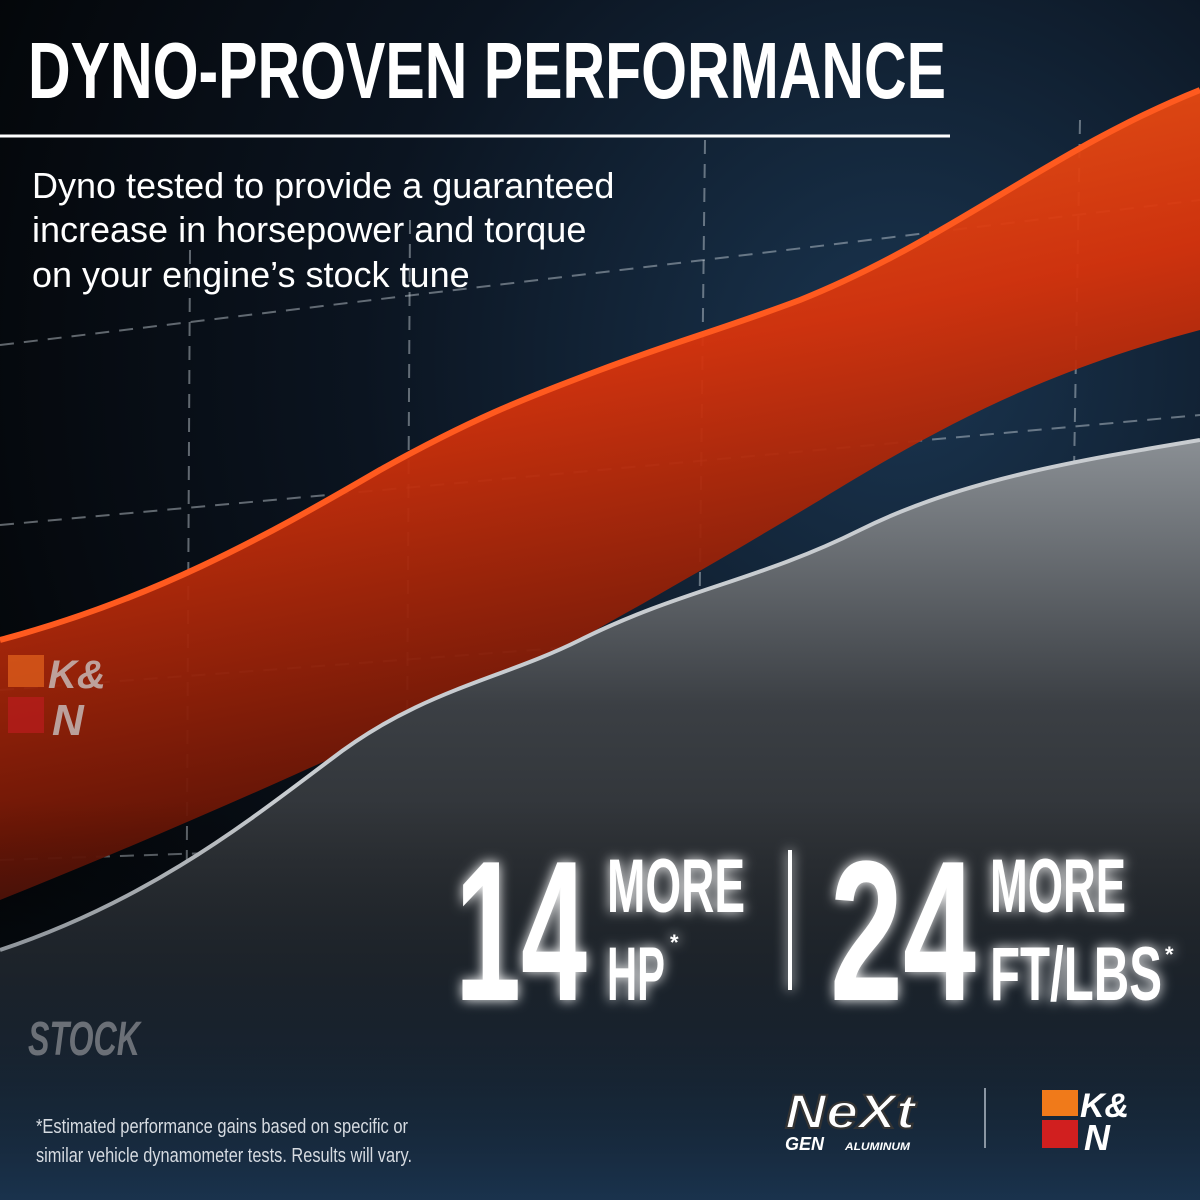 The height and width of the screenshot is (1200, 1200). Describe the element at coordinates (877, 1147) in the screenshot. I see `logo-text: ALUMINUM` at that location.